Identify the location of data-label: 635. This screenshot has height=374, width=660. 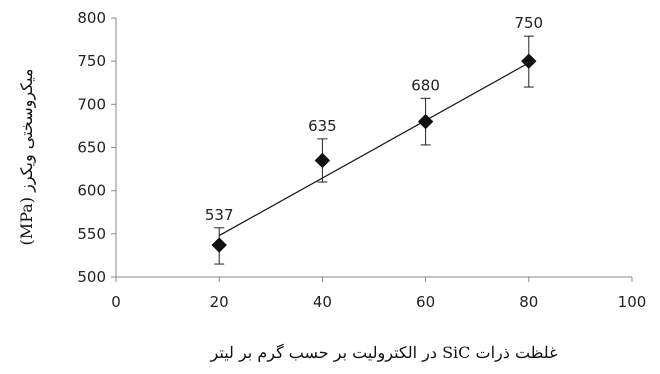
(322, 126).